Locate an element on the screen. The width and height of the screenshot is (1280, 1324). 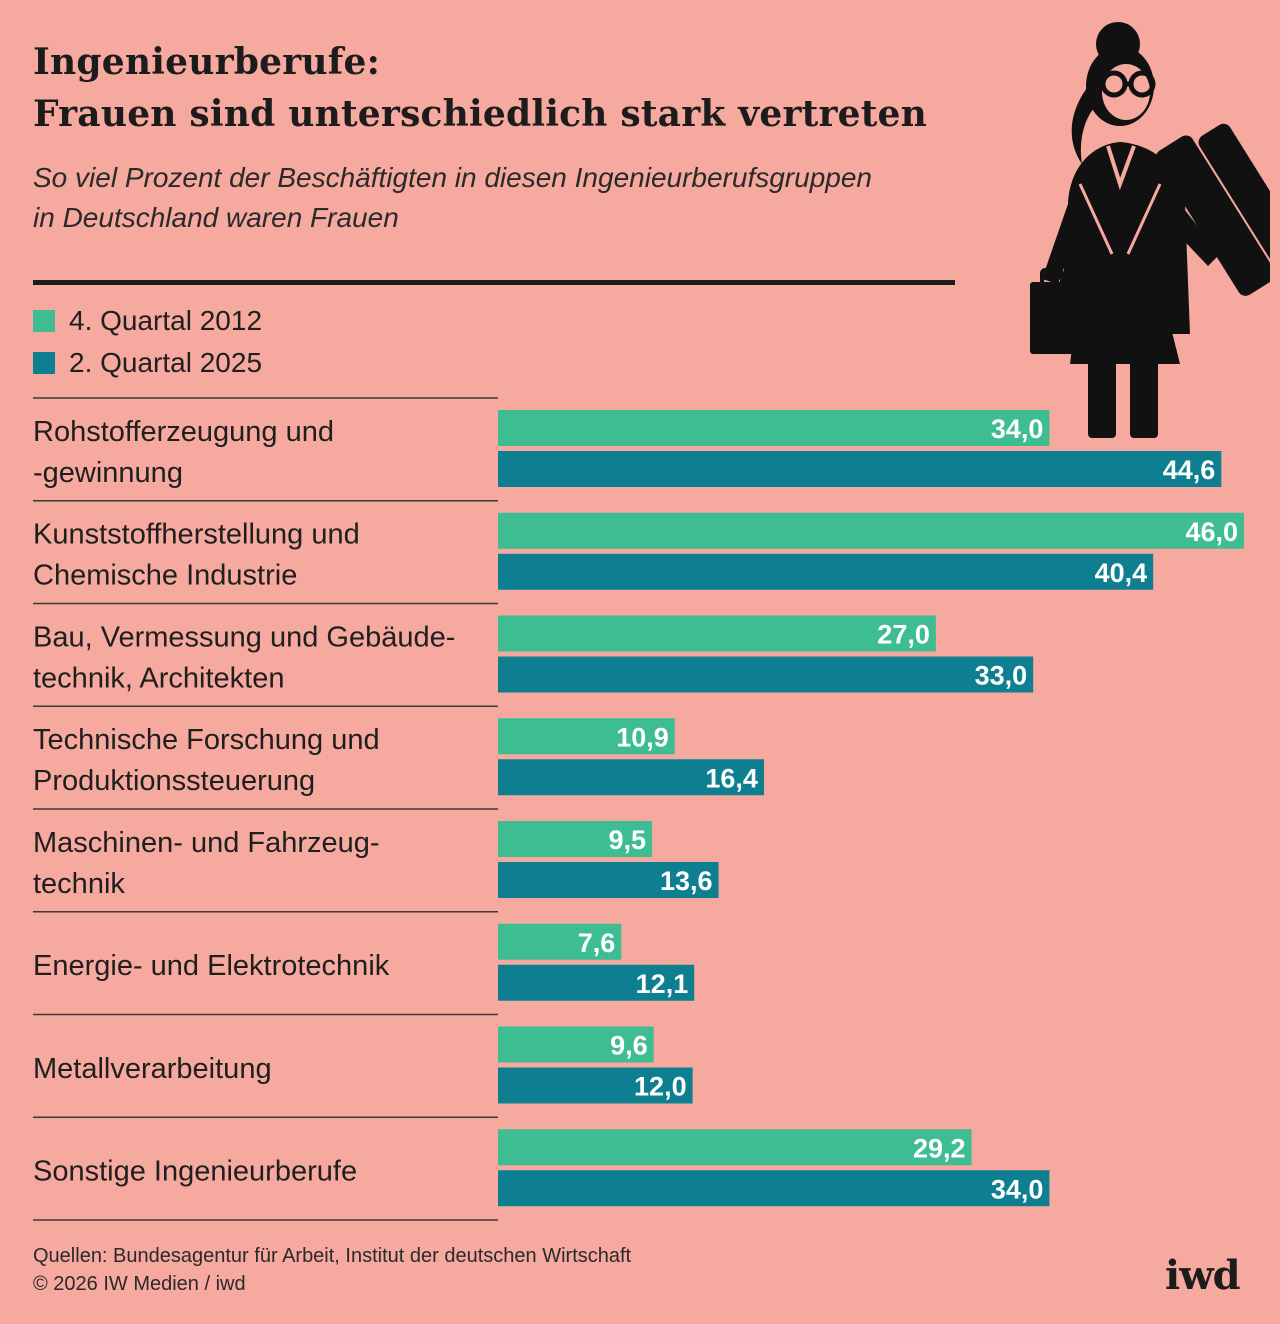
iwd-logo: iwd is located at coordinates (1203, 1275).